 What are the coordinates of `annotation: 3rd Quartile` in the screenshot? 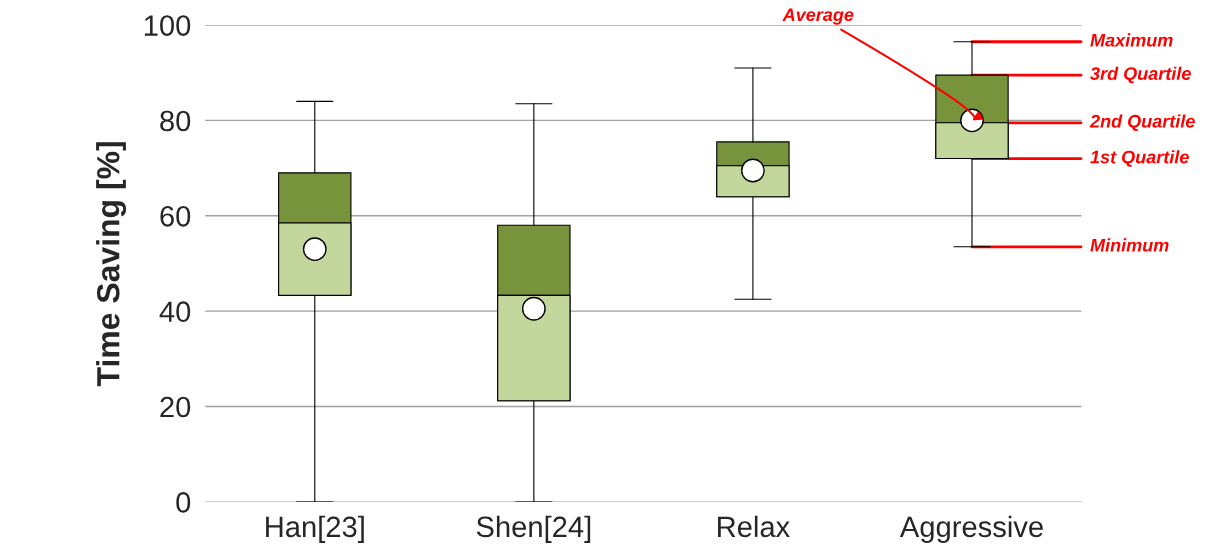 It's located at (1140, 75).